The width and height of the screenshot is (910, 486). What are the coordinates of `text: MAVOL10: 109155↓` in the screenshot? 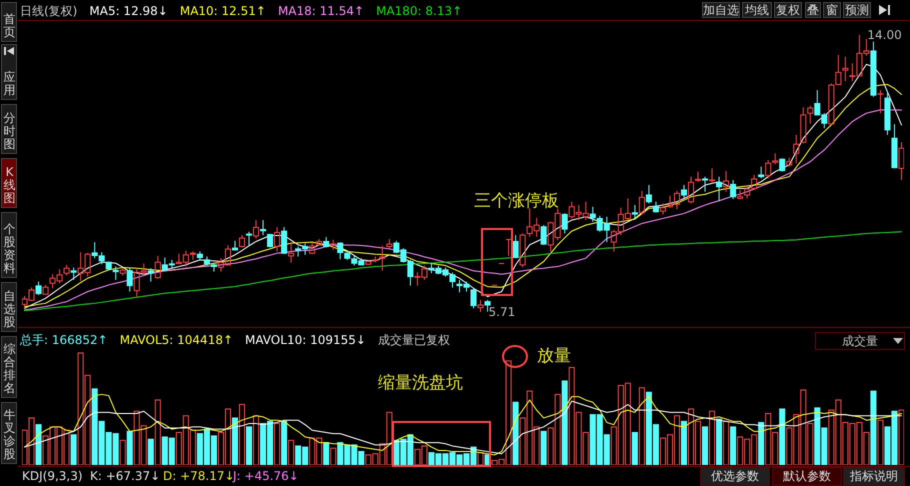 It's located at (305, 340).